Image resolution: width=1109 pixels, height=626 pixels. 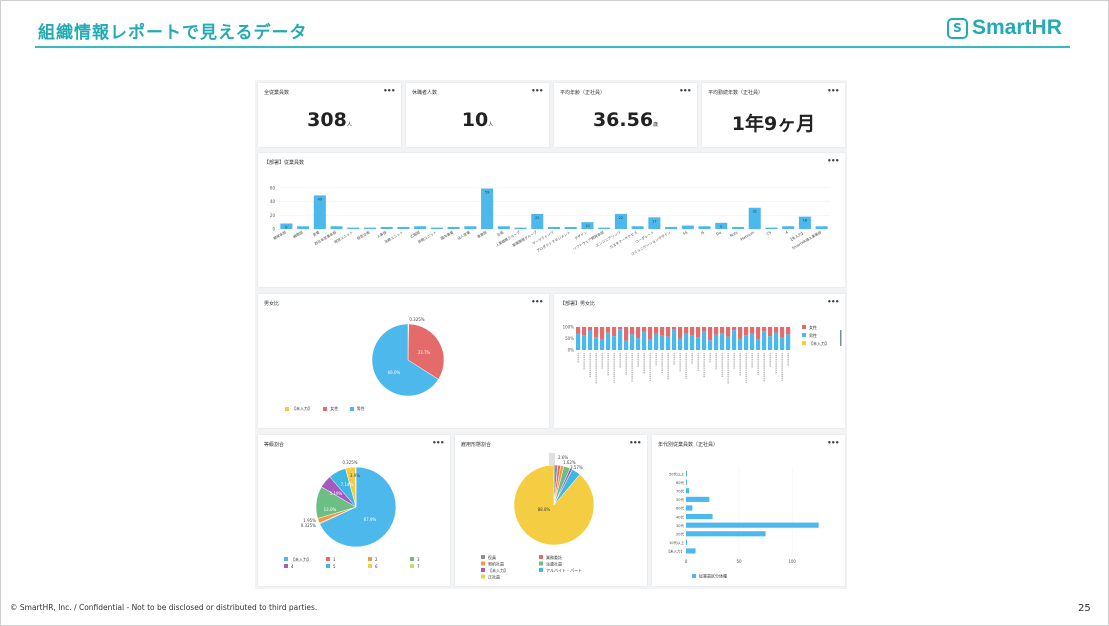 What do you see at coordinates (792, 561) in the screenshot?
I see `x-tick-label: 100` at bounding box center [792, 561].